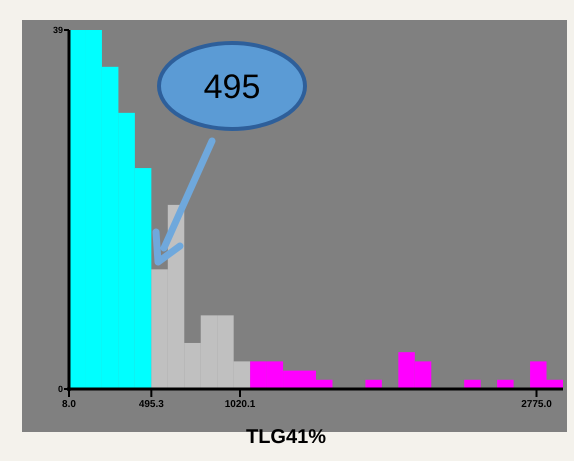 This screenshot has height=461, width=574. Describe the element at coordinates (57, 30) in the screenshot. I see `y-tick-label: 39` at that location.